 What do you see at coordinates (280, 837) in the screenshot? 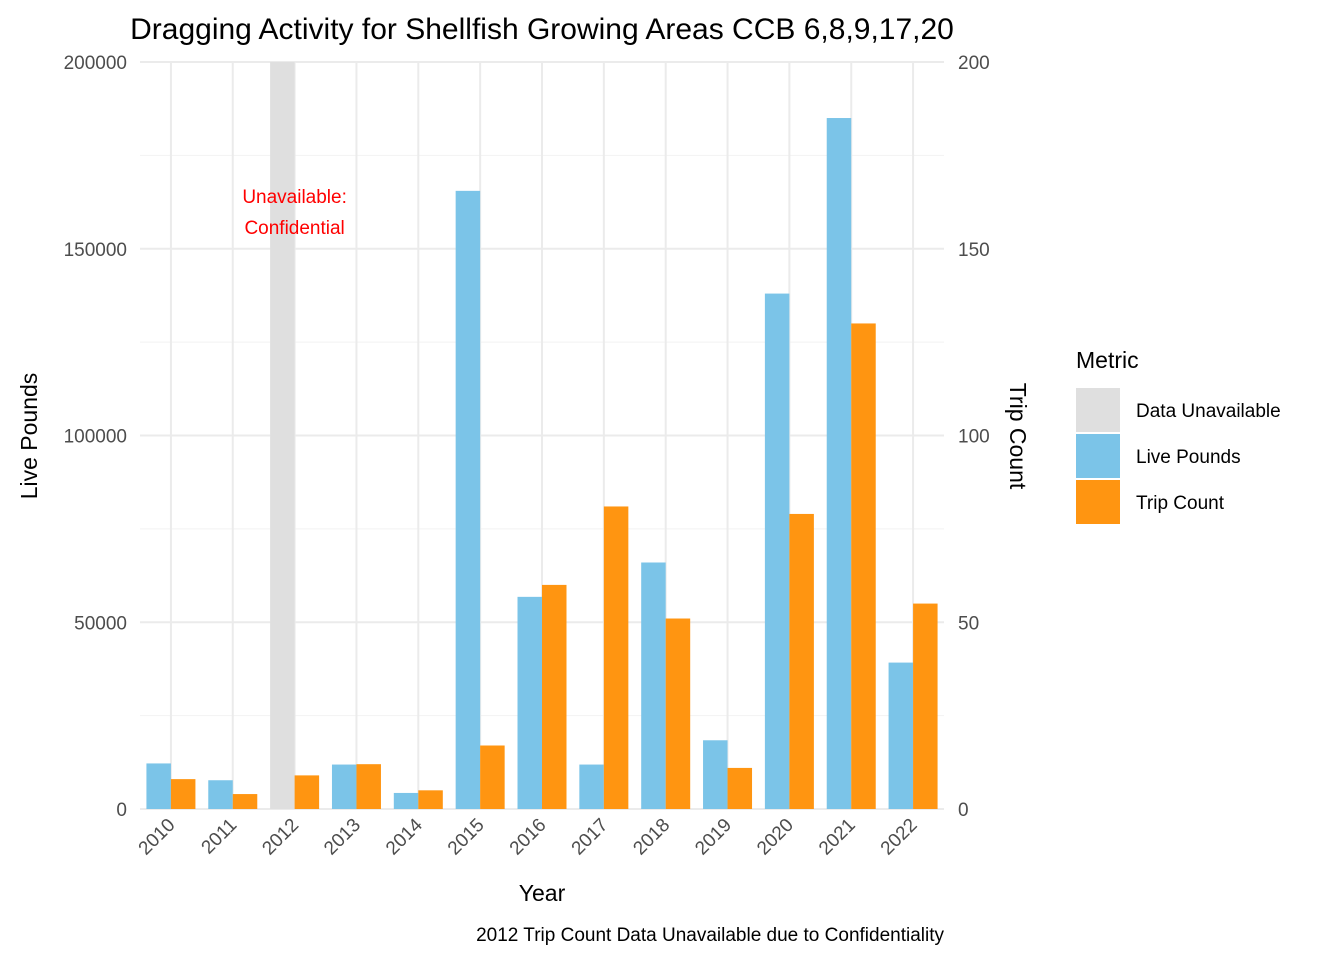
I see `x-tick-label: 2012` at bounding box center [280, 837].